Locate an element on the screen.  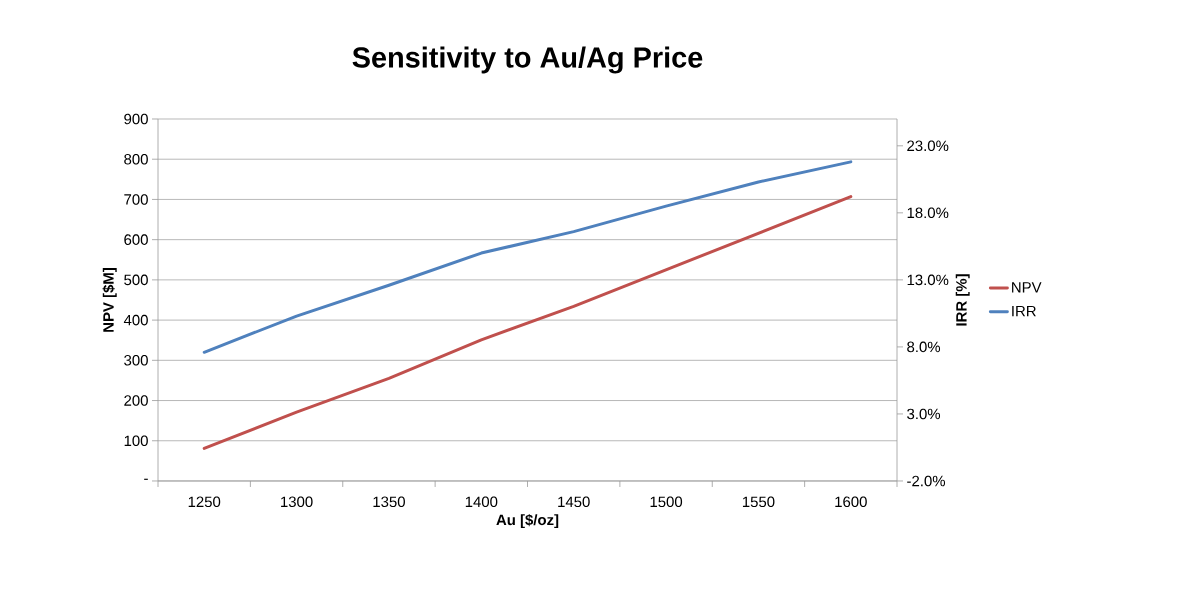
y2-tick-label: 13.0% is located at coordinates (928, 280).